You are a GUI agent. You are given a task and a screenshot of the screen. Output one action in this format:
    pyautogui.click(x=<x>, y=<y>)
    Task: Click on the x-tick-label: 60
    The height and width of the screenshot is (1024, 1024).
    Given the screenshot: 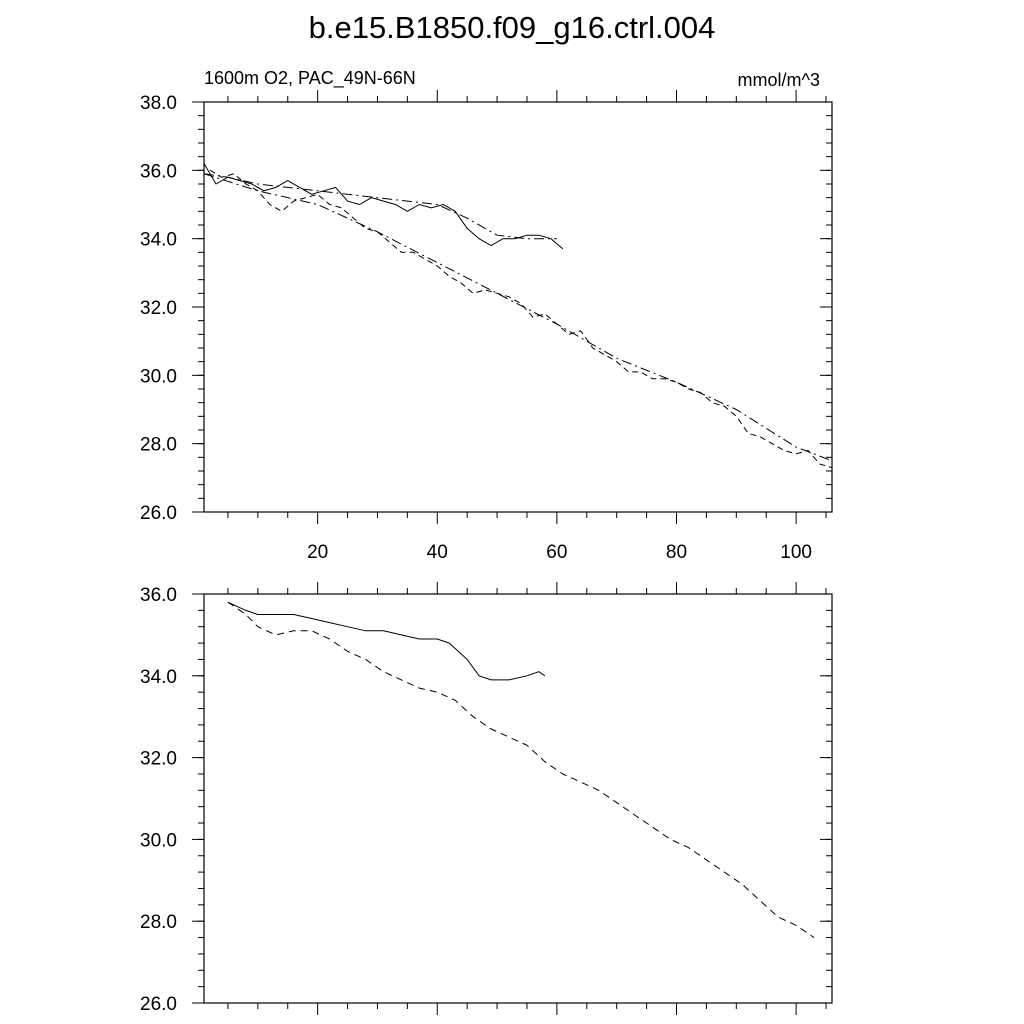 What is the action you would take?
    pyautogui.click(x=556, y=552)
    